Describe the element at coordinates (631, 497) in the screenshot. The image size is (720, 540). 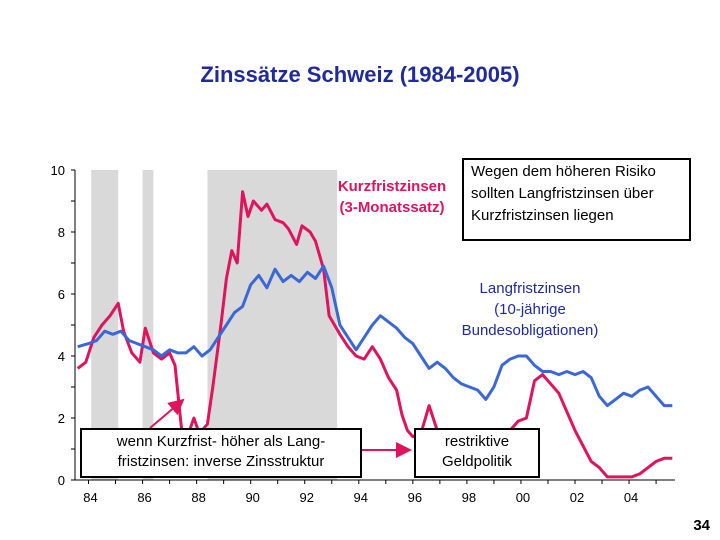
I see `x-tick-label: 04` at that location.